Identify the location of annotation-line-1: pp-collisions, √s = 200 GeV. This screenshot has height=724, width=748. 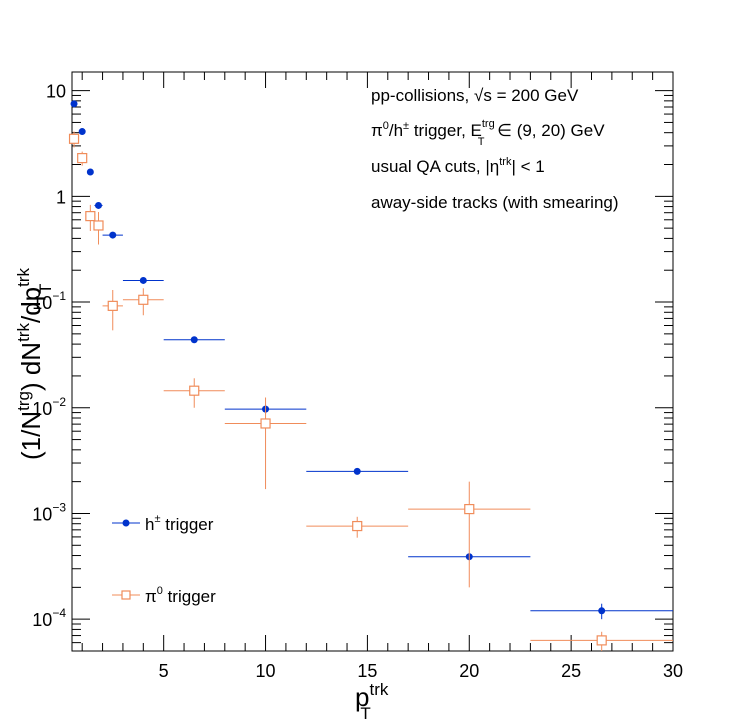
(475, 95).